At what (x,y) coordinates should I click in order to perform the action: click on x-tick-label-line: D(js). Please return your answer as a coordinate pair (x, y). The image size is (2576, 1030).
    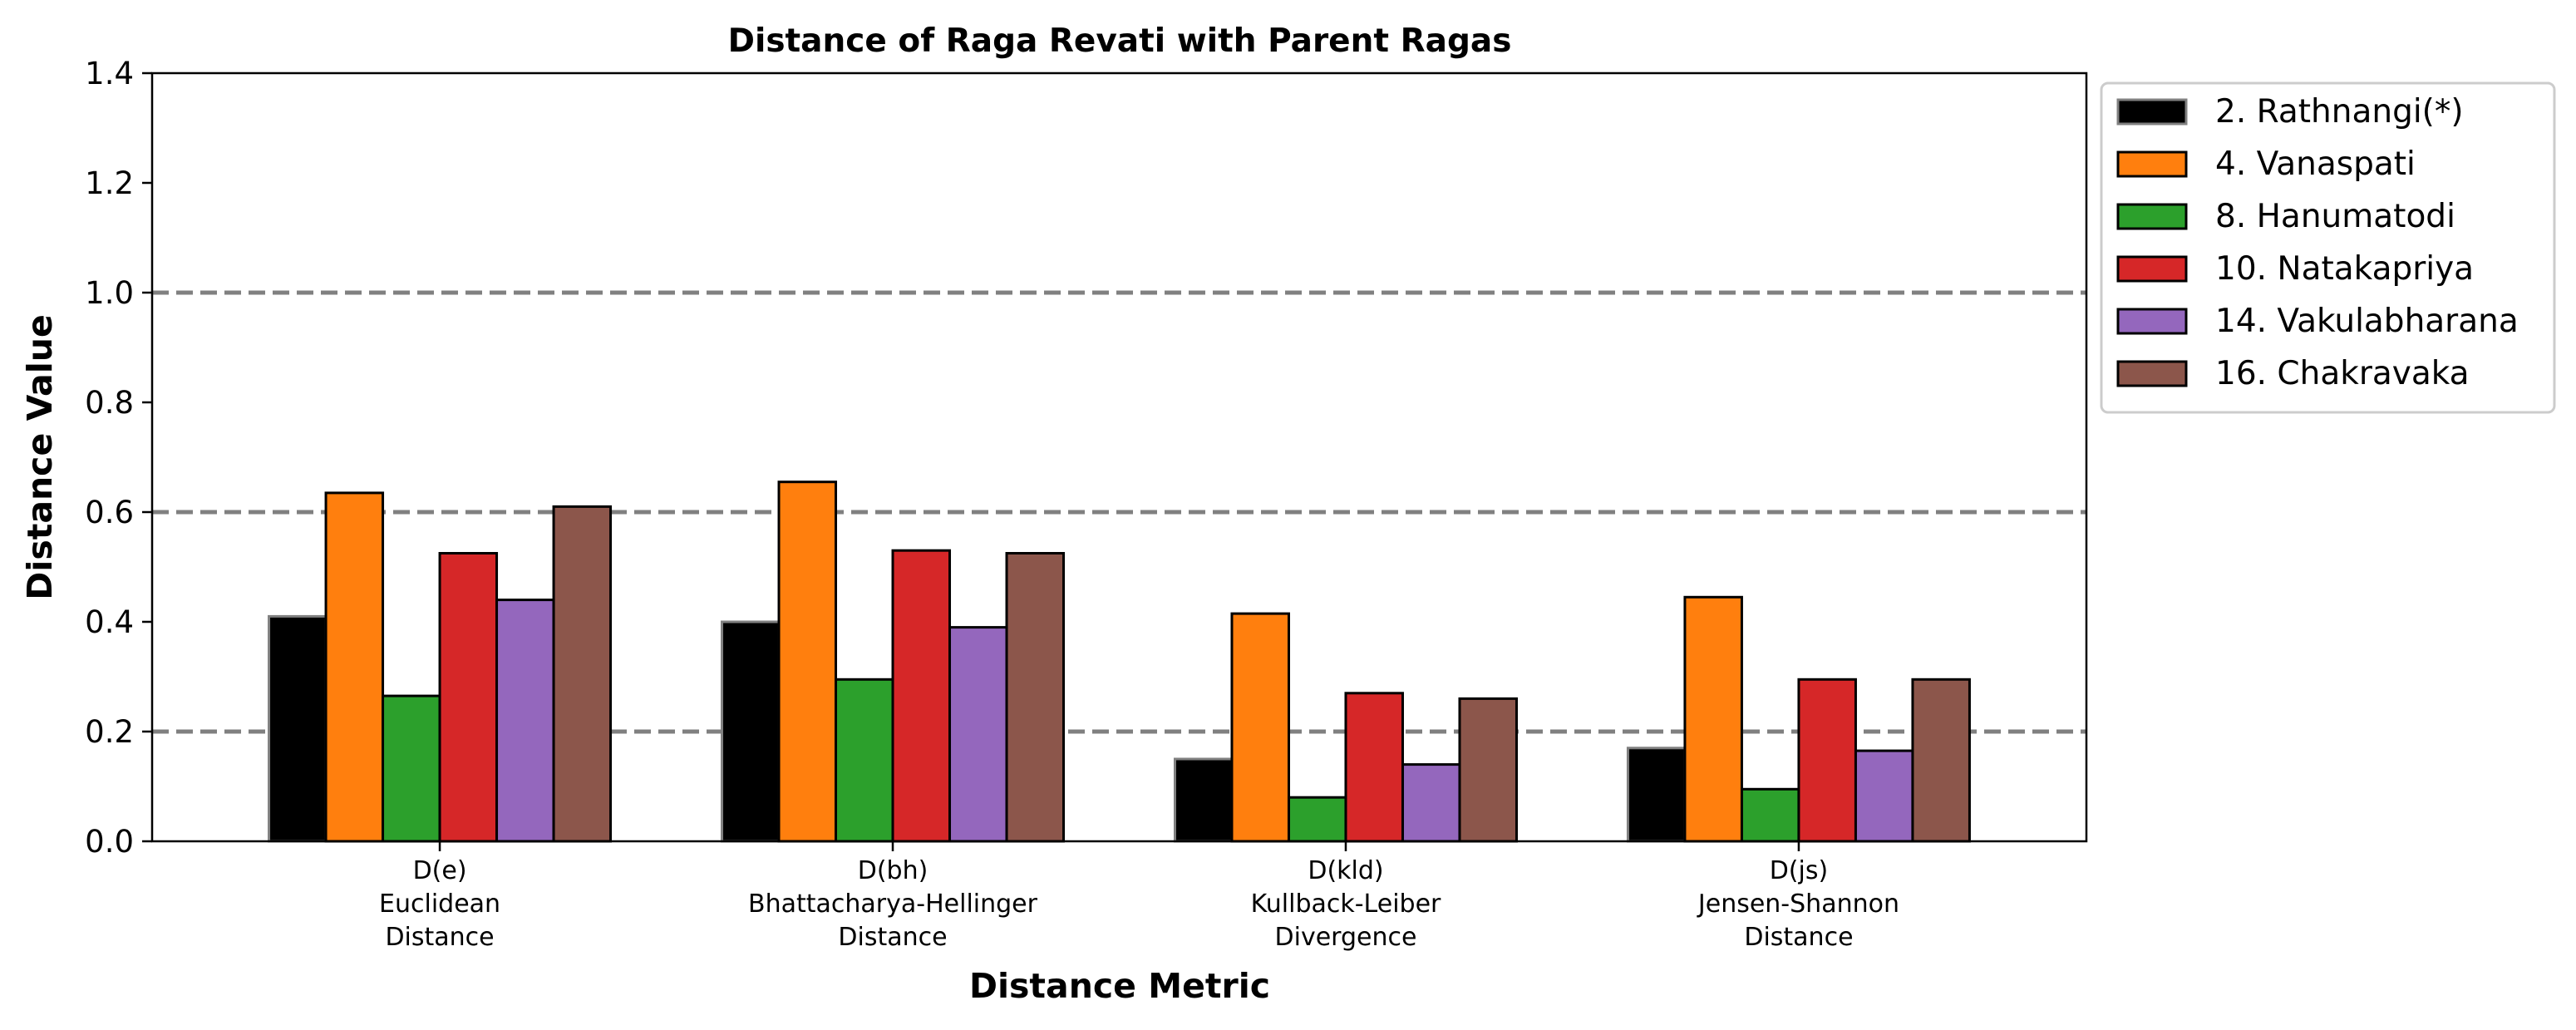
    Looking at the image, I should click on (1799, 870).